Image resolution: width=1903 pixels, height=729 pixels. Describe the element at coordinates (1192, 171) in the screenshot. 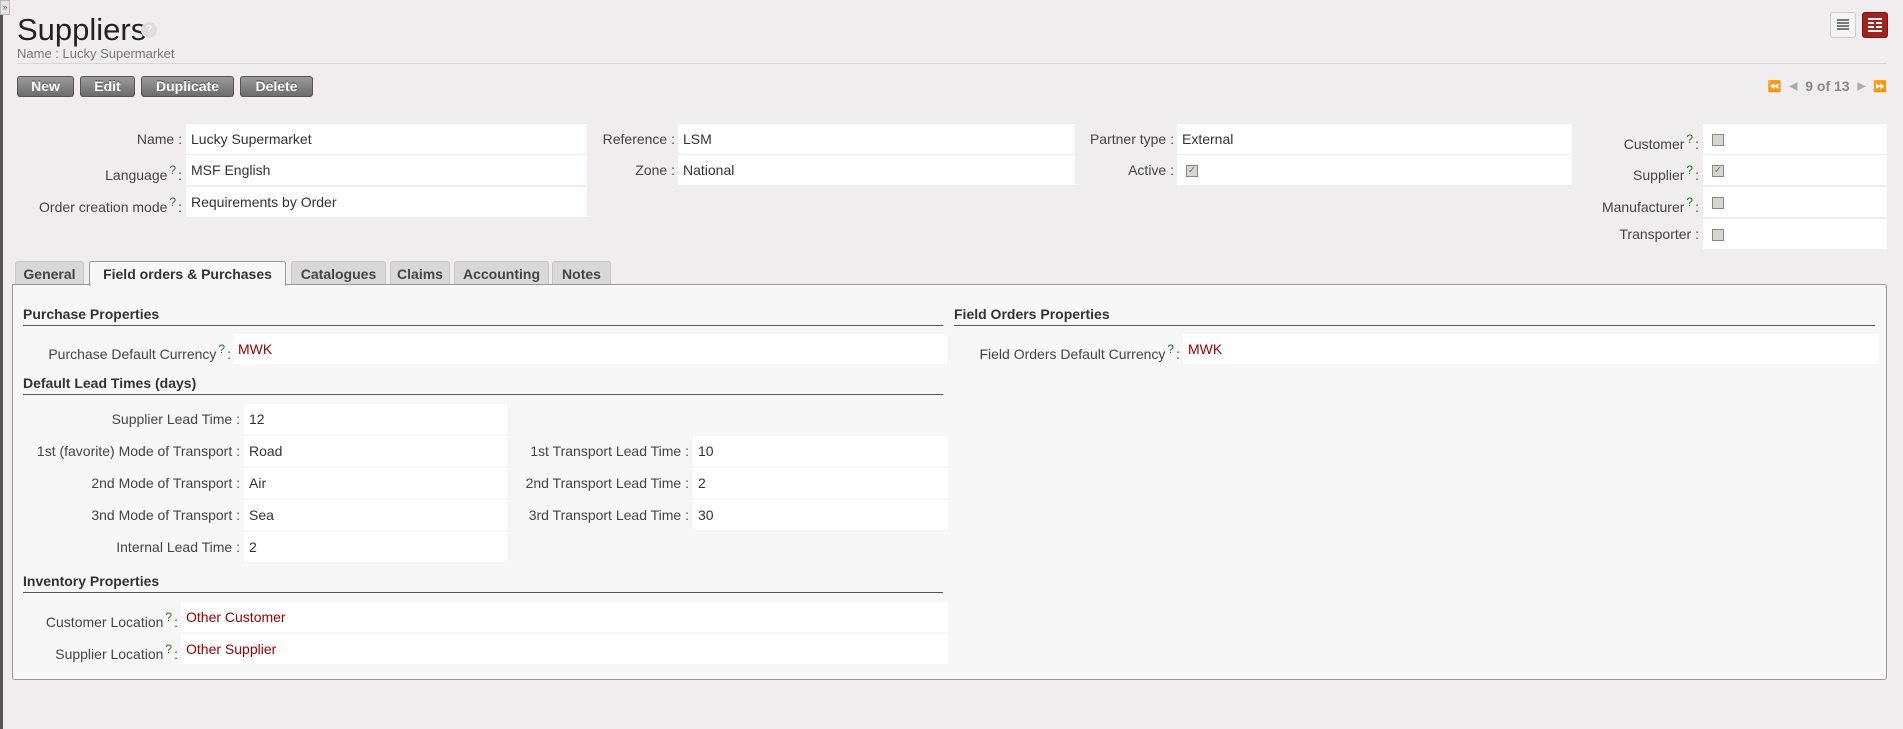

I see `active-checkbox: ✓` at that location.